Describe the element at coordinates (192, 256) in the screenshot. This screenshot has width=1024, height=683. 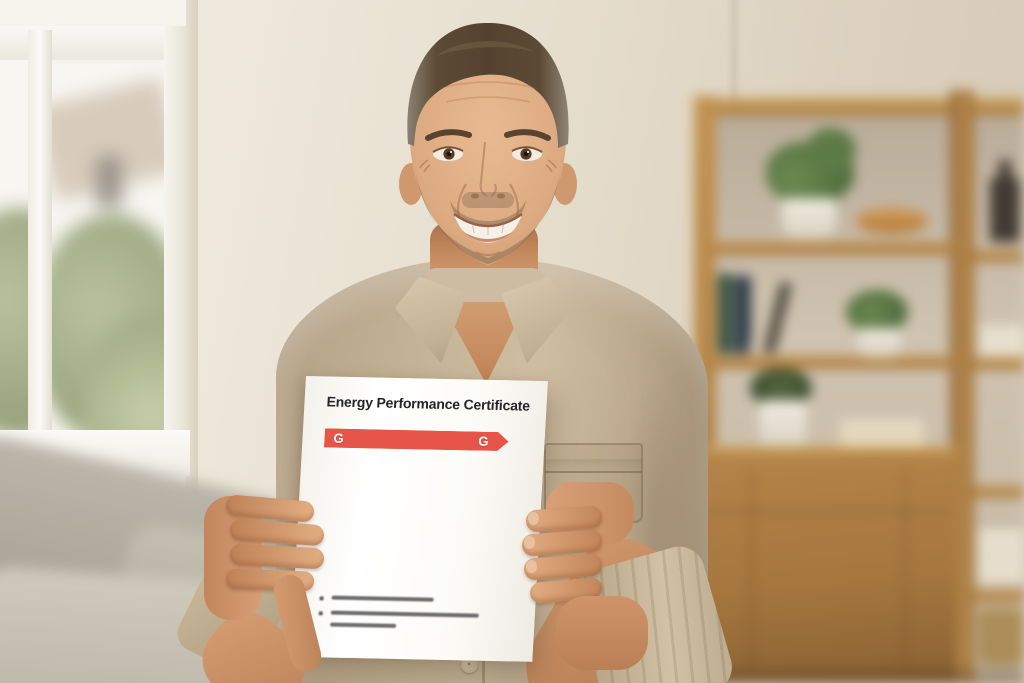
I see `window-frame-shadow` at that location.